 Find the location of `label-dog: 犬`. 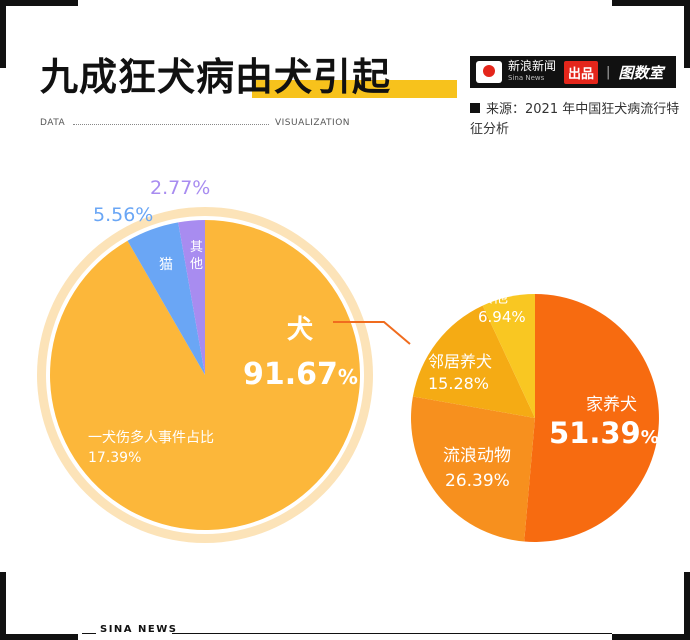

label-dog: 犬 is located at coordinates (300, 330).